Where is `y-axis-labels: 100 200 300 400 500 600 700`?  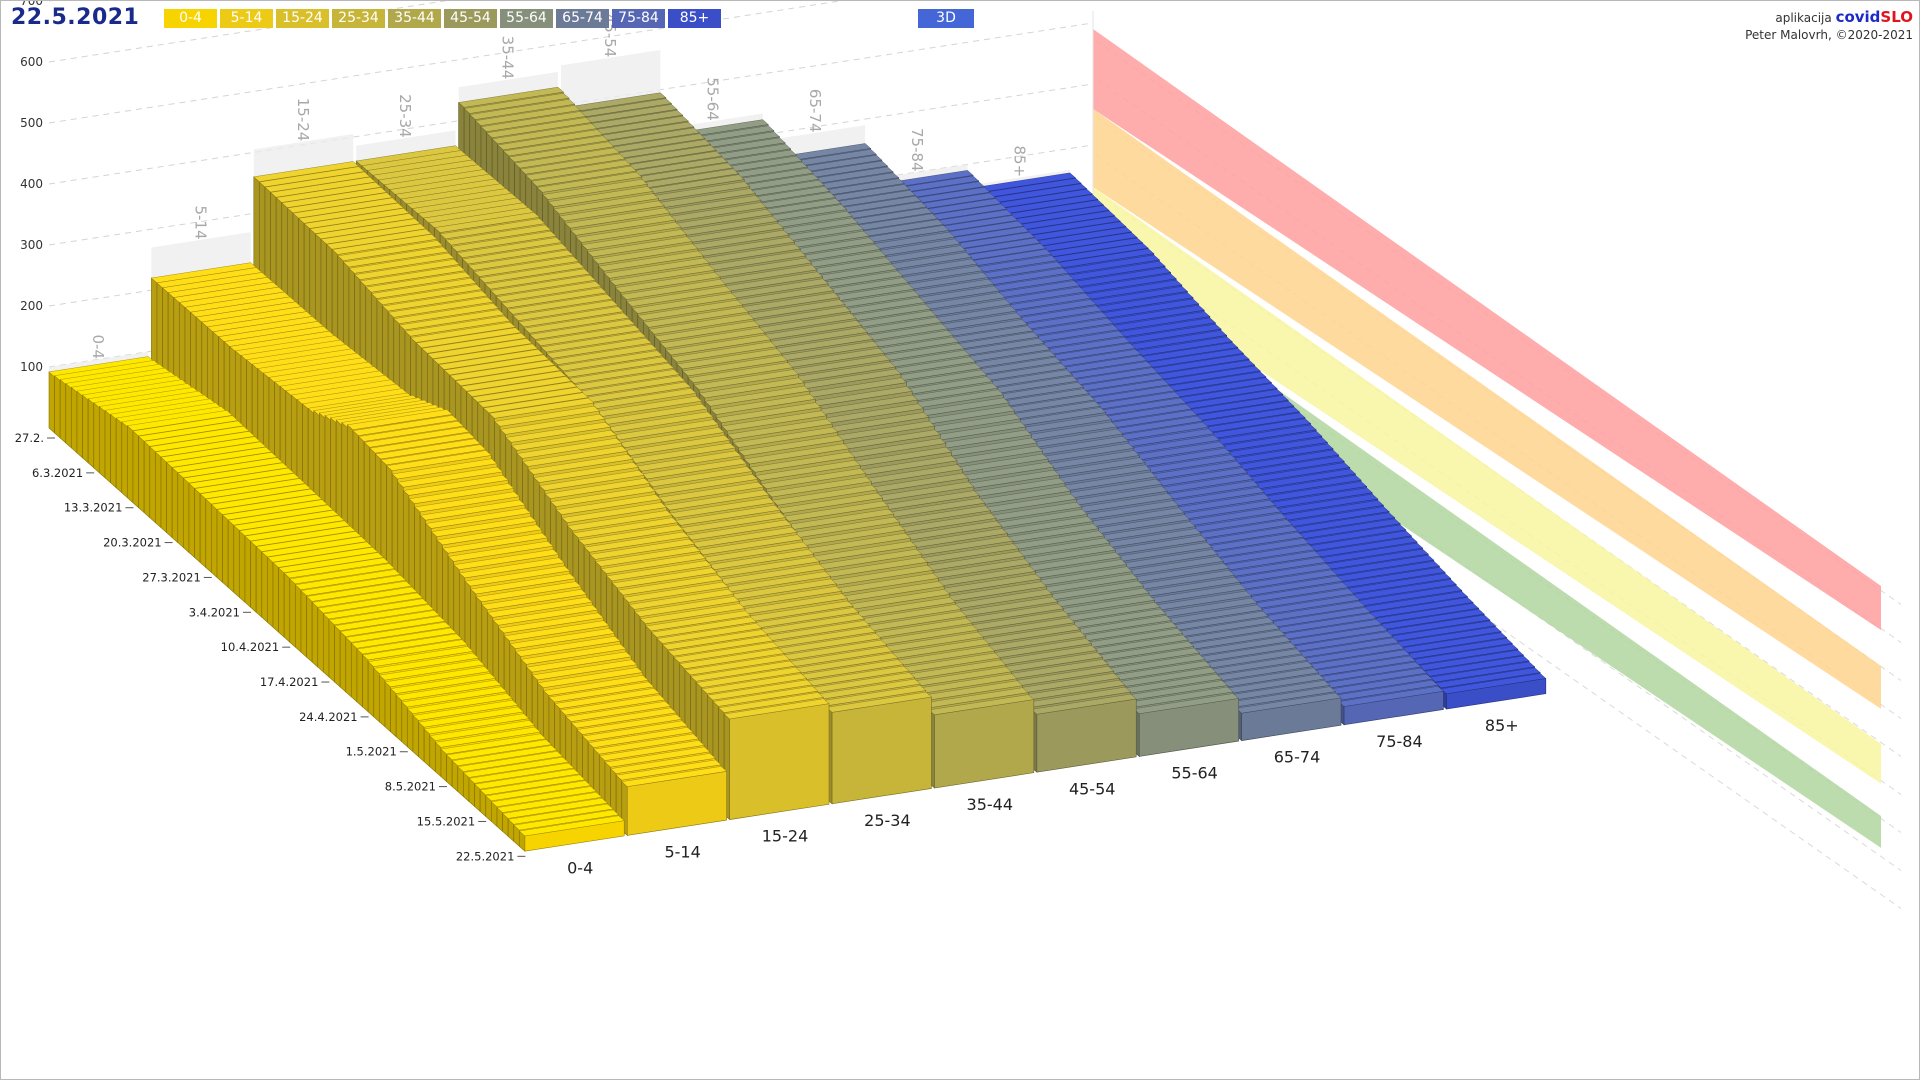 y-axis-labels: 100 200 300 400 500 600 700 is located at coordinates (31, 187).